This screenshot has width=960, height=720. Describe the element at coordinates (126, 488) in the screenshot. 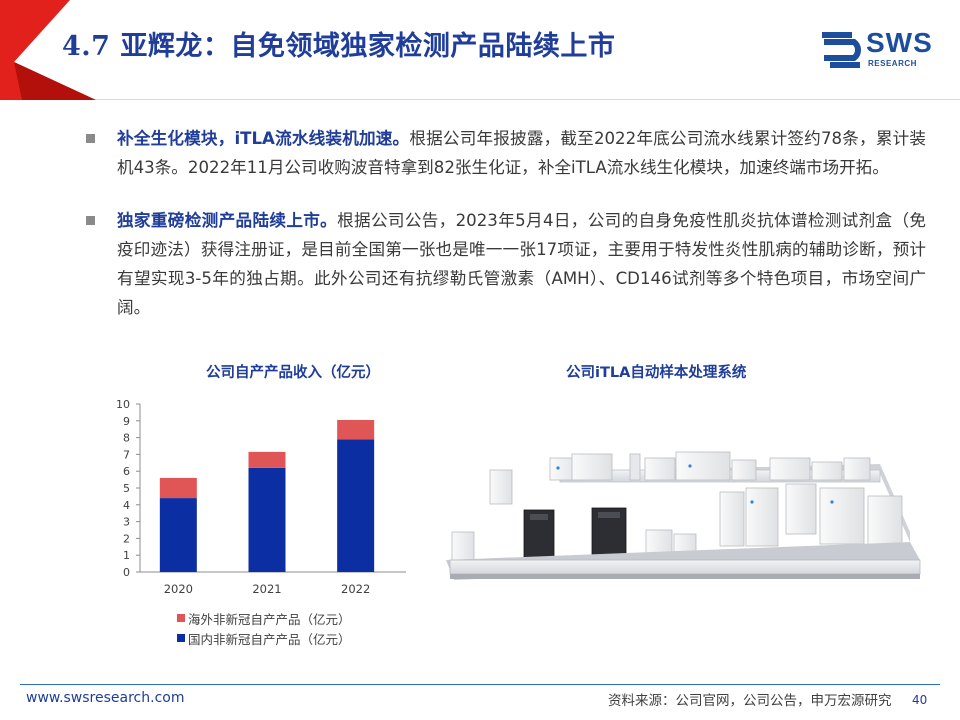

I see `y-tick-label: 5` at that location.